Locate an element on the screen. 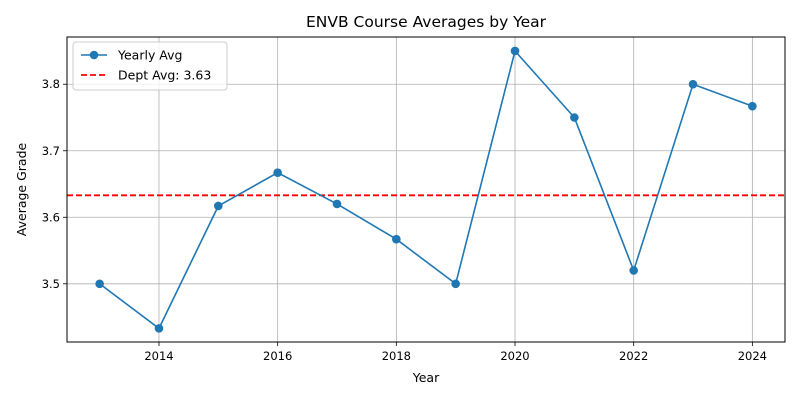 Image resolution: width=800 pixels, height=400 pixels. legend: Yearly Avg Dept Avg: 3.63 is located at coordinates (150, 66).